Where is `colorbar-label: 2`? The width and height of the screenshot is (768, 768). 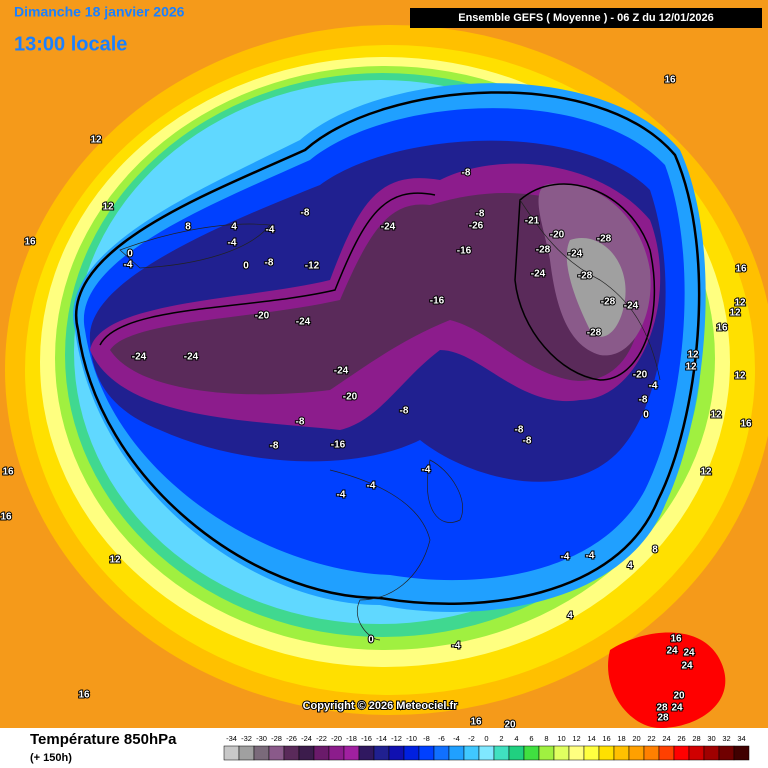
colorbar-label: 2 is located at coordinates (501, 738).